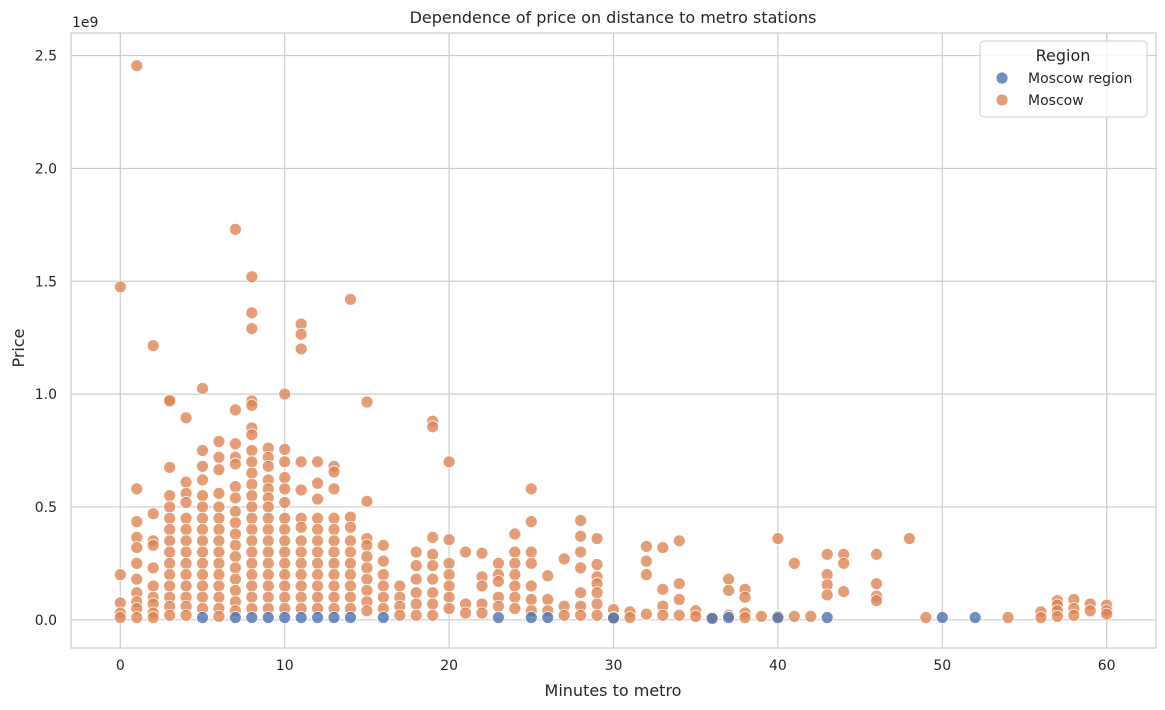 This screenshot has height=710, width=1165. I want to click on legend-marker-moscow, so click(1002, 100).